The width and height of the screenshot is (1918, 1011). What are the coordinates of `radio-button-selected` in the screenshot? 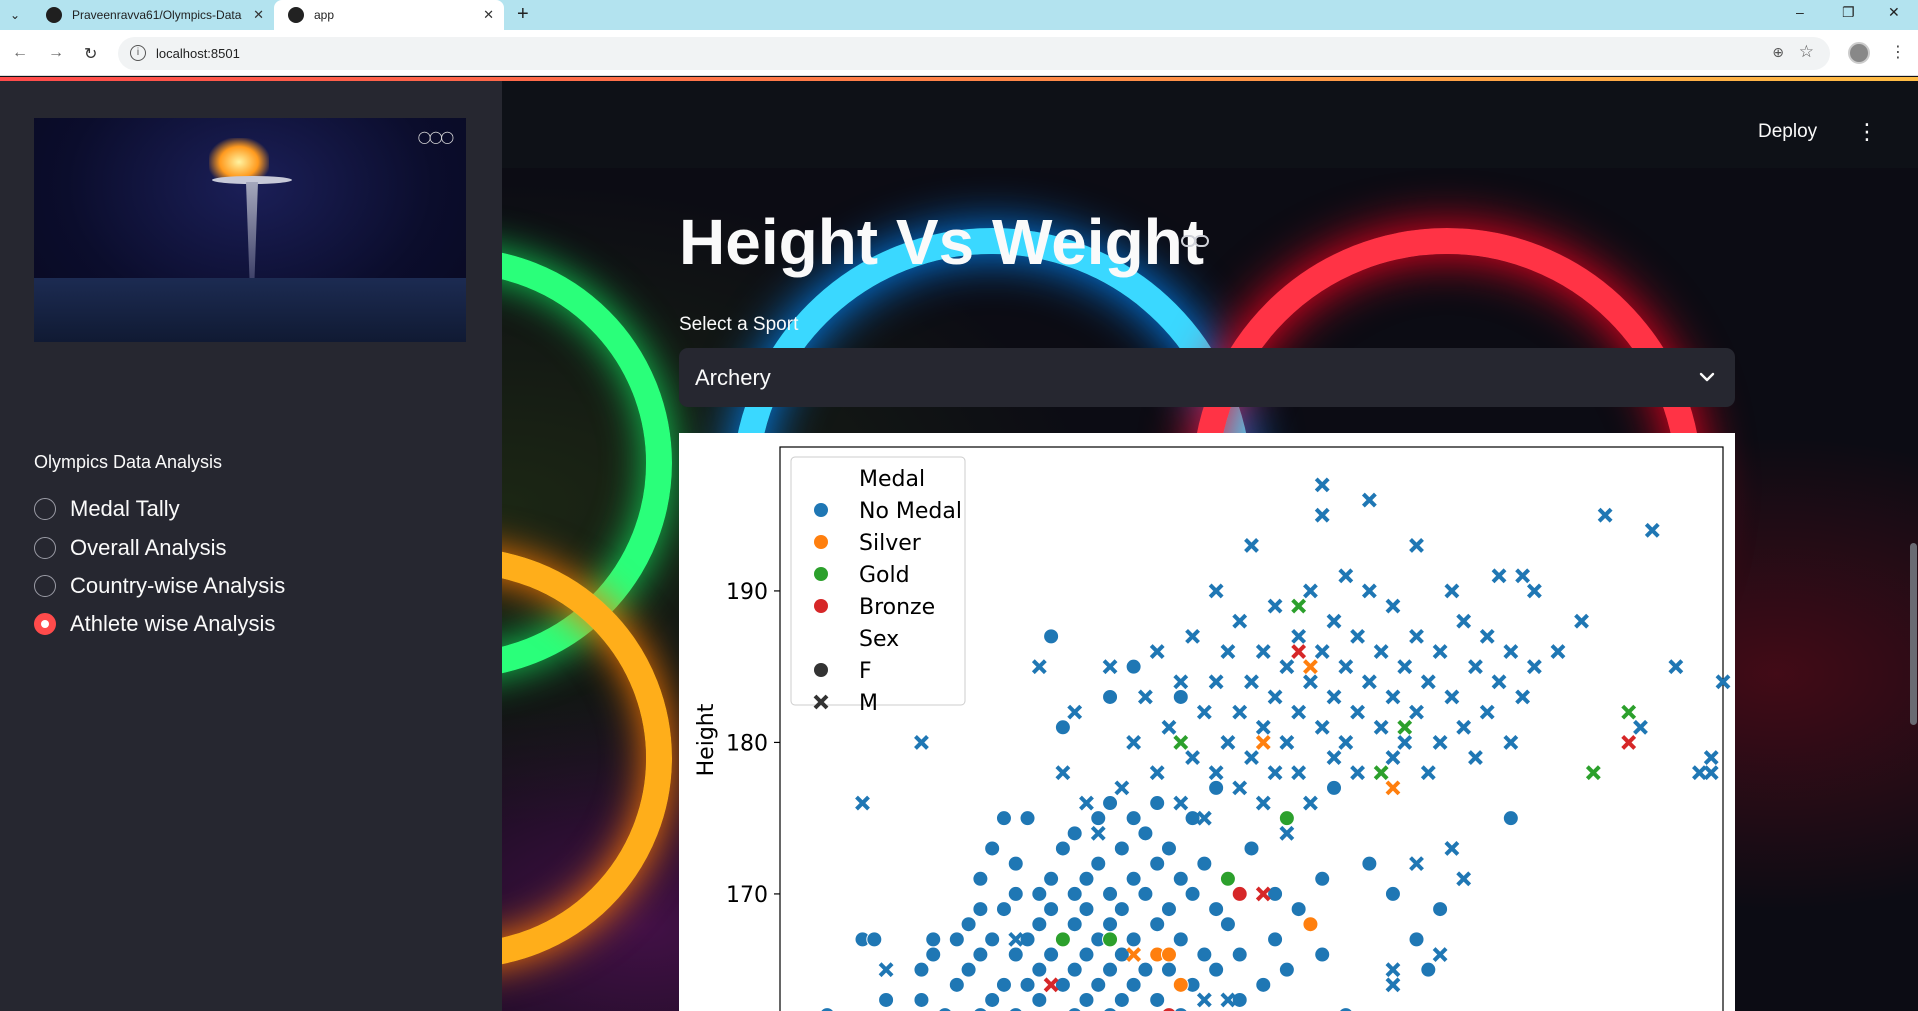 It's located at (45, 624).